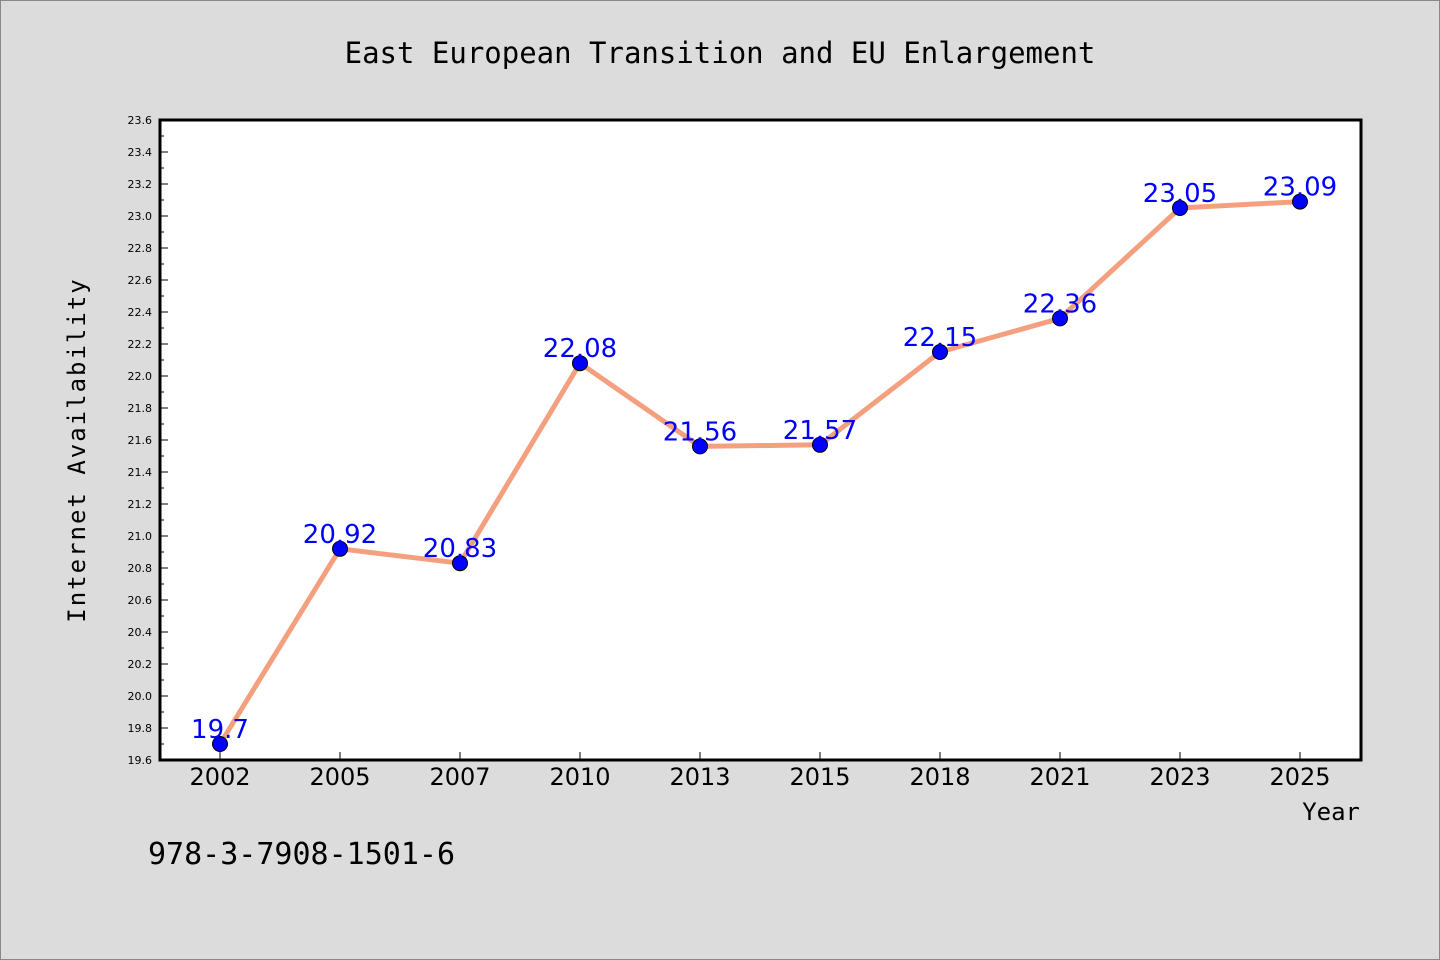 This screenshot has width=1440, height=960. Describe the element at coordinates (140, 600) in the screenshot. I see `y-tick-label: 20.6` at that location.